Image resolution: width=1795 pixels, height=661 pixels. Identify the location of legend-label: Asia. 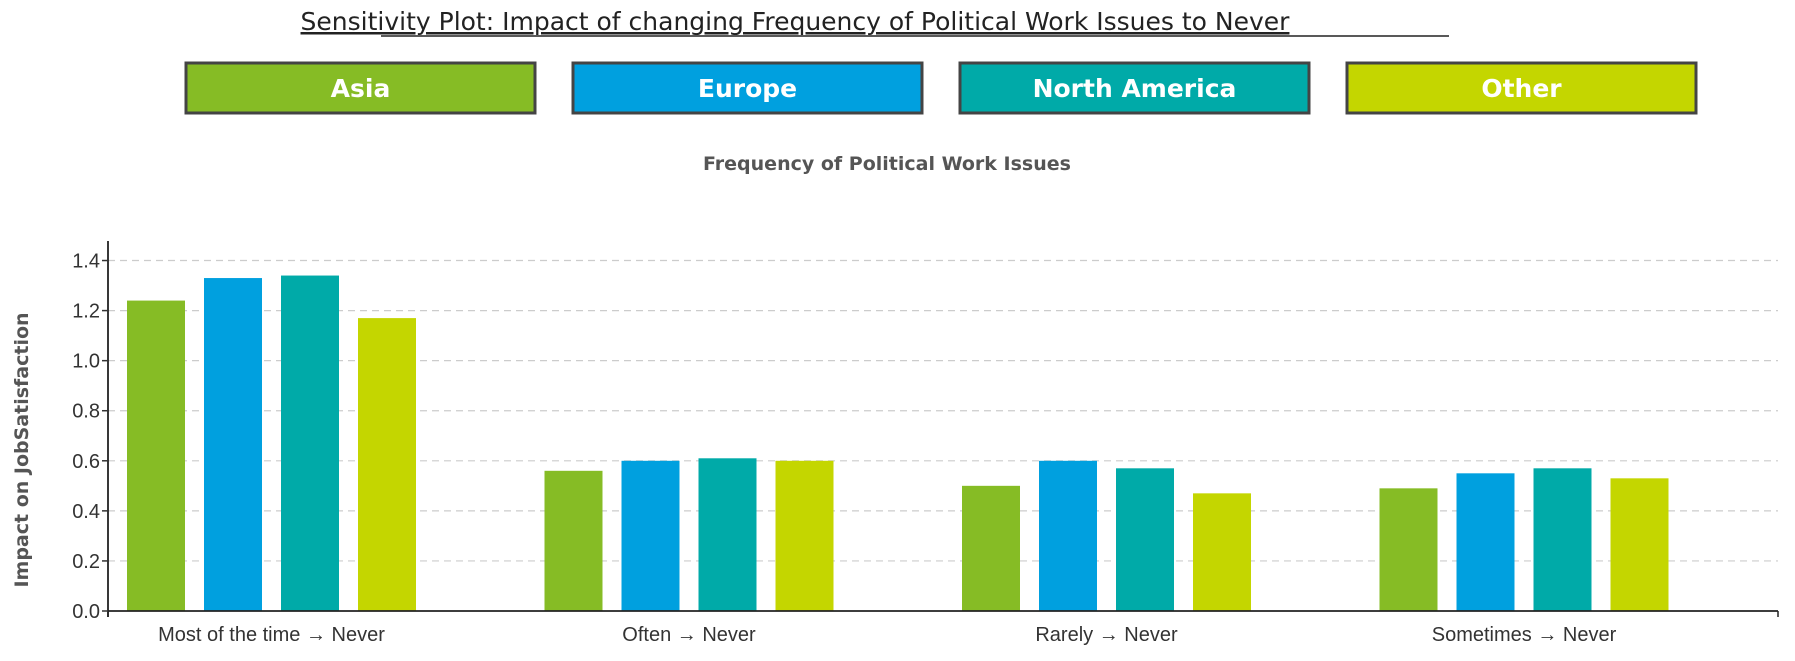
(361, 88).